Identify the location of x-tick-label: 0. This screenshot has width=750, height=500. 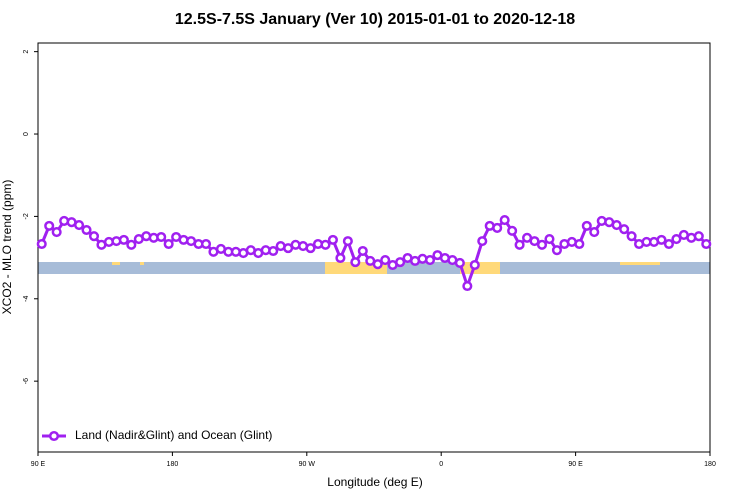
(441, 464).